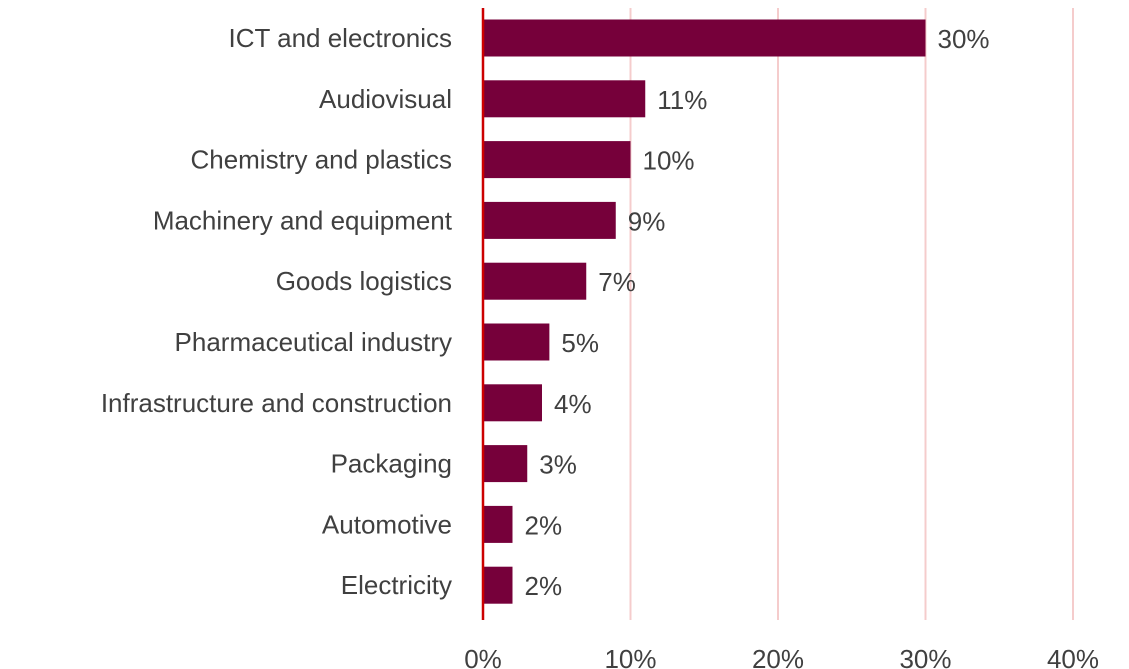 The width and height of the screenshot is (1129, 669). What do you see at coordinates (483, 656) in the screenshot?
I see `x-tick-label: 0%` at bounding box center [483, 656].